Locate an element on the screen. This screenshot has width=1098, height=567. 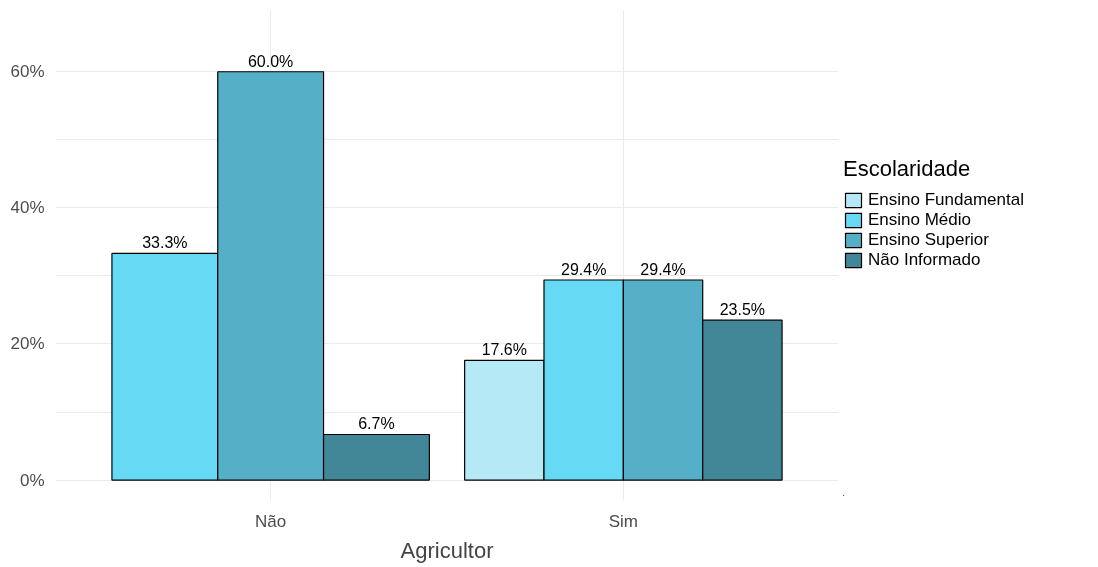
y-tick-label: 0% is located at coordinates (32, 480).